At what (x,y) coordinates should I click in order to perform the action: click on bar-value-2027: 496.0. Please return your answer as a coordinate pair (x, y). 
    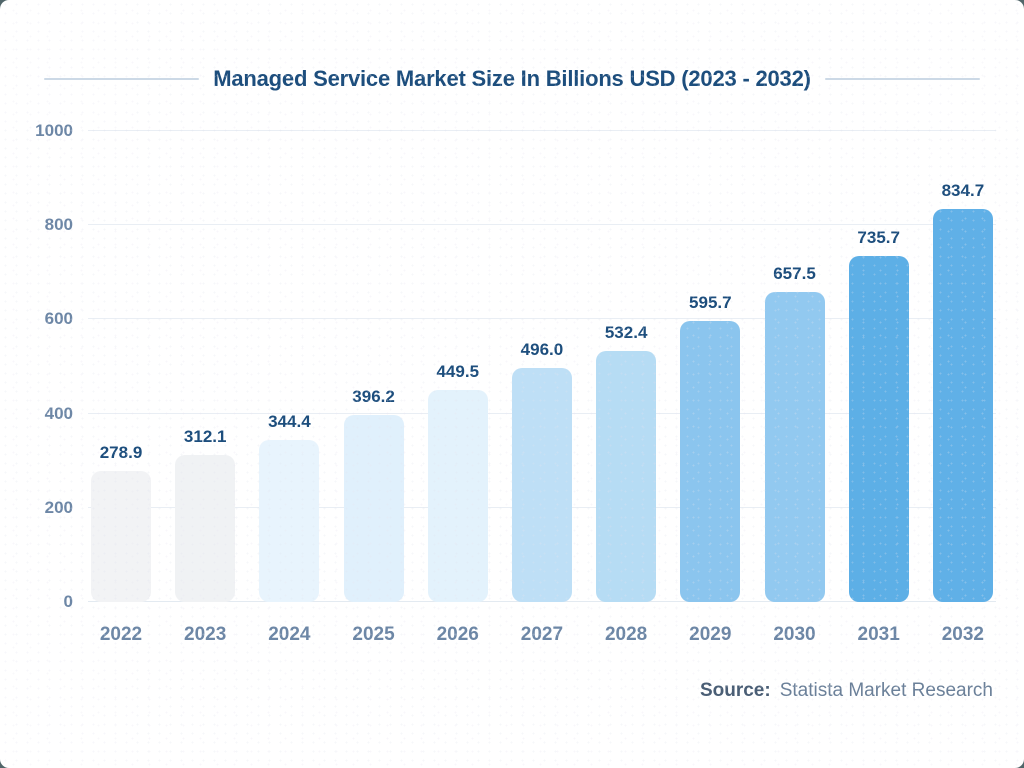
    Looking at the image, I should click on (542, 350).